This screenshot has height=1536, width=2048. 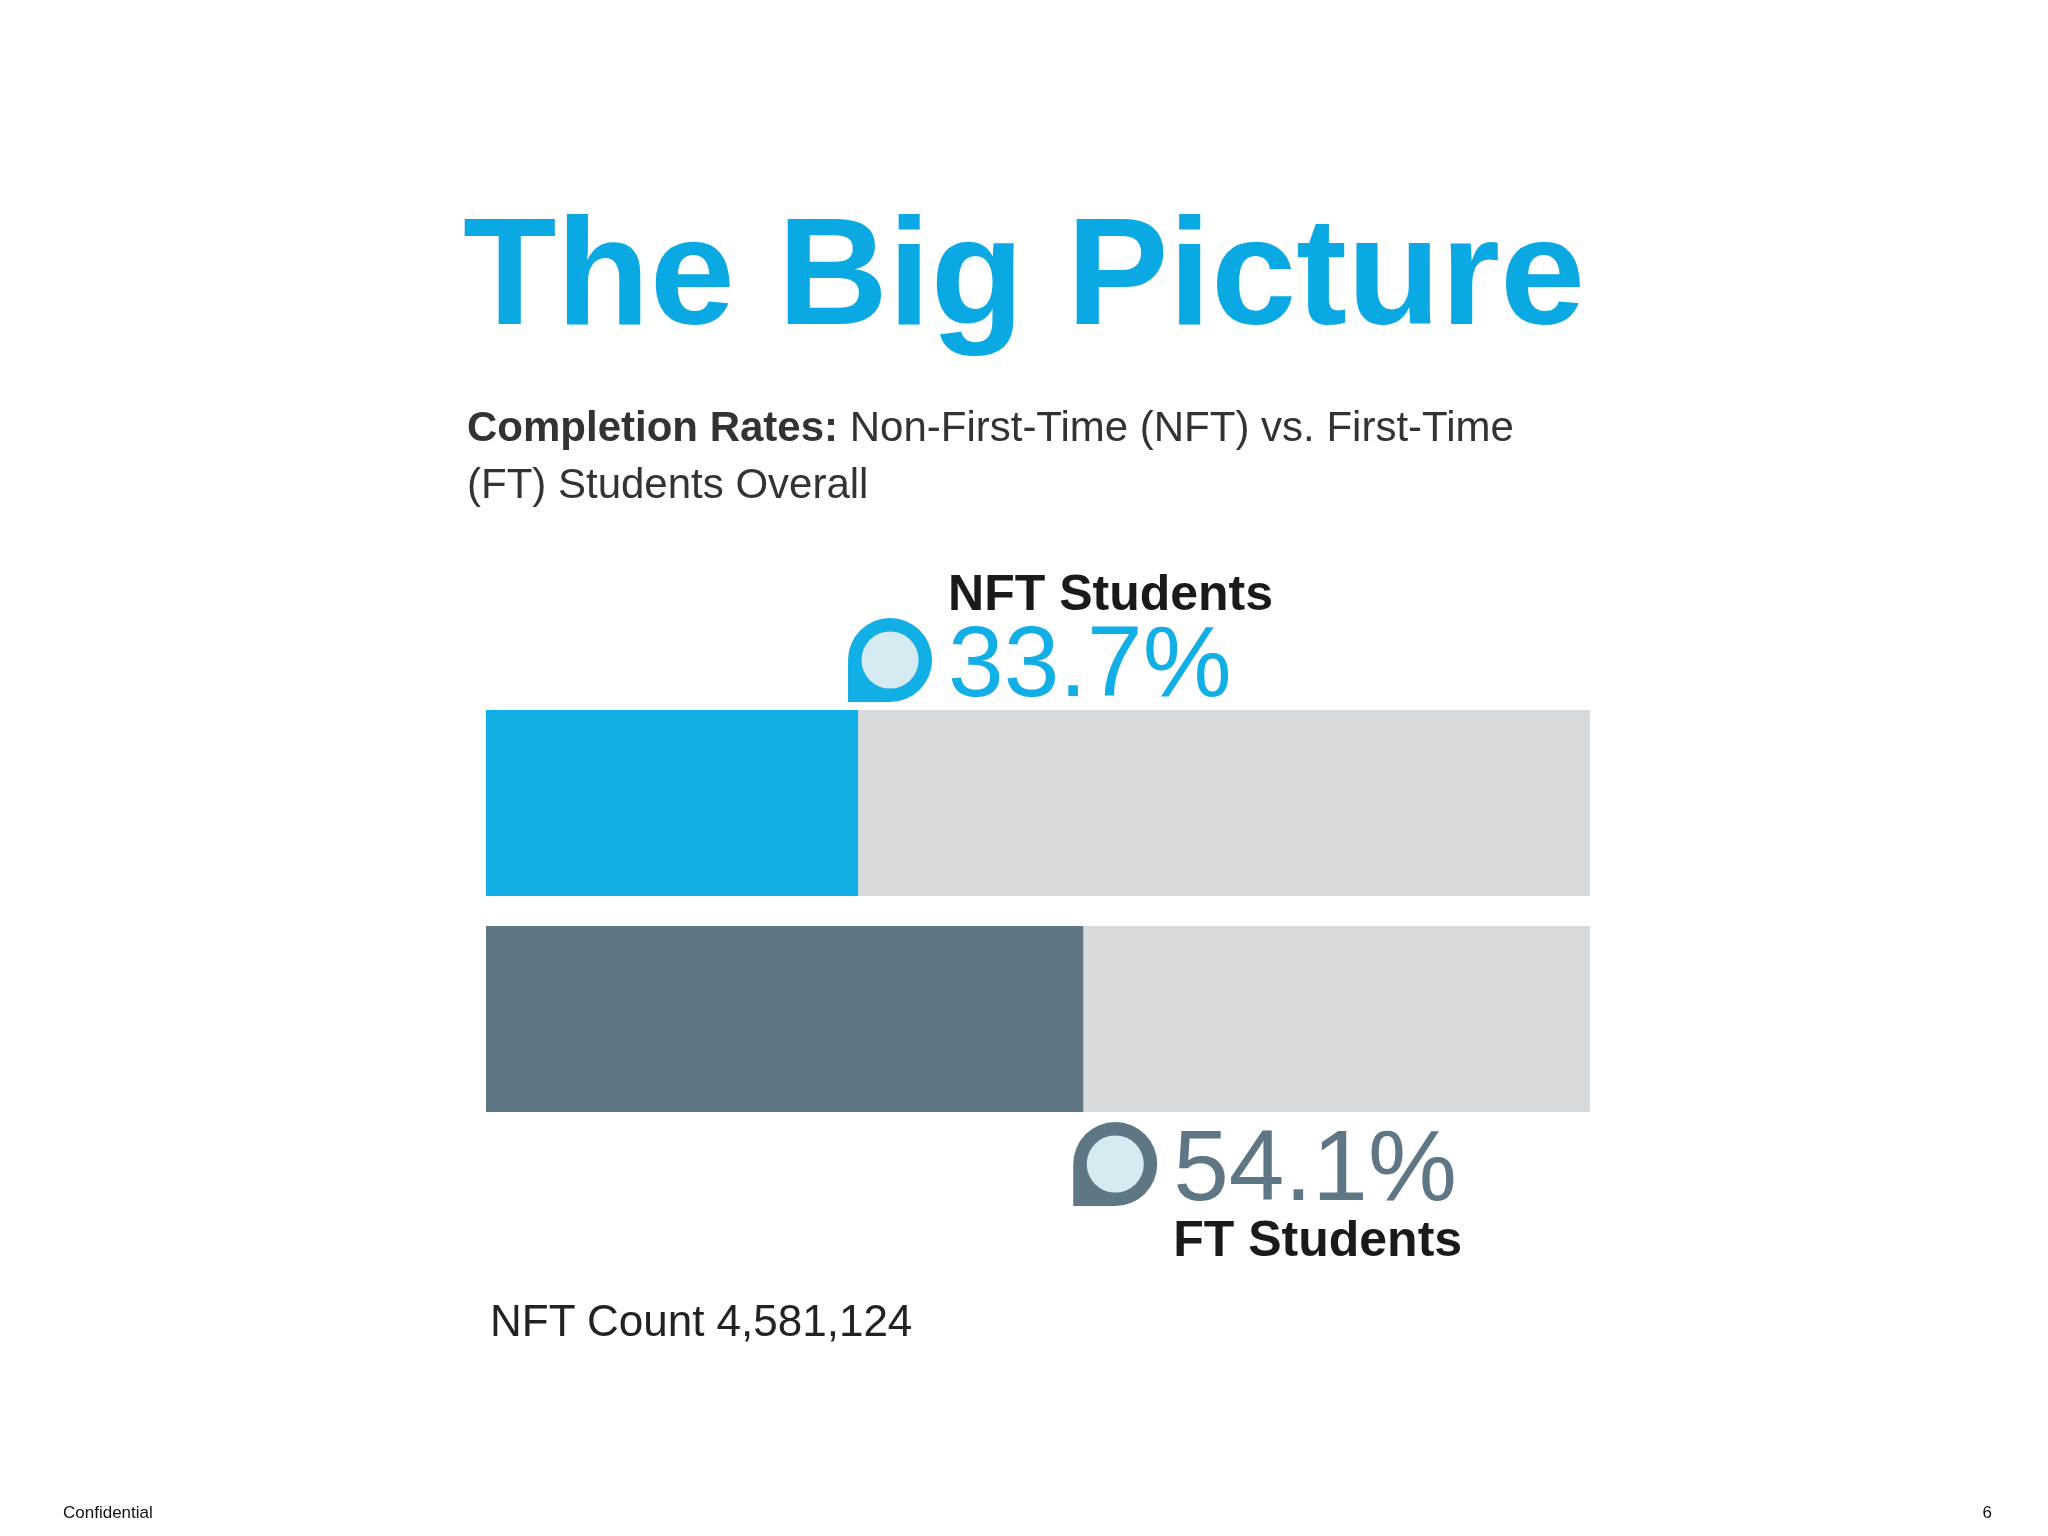 I want to click on text: Confidential, so click(x=108, y=1513).